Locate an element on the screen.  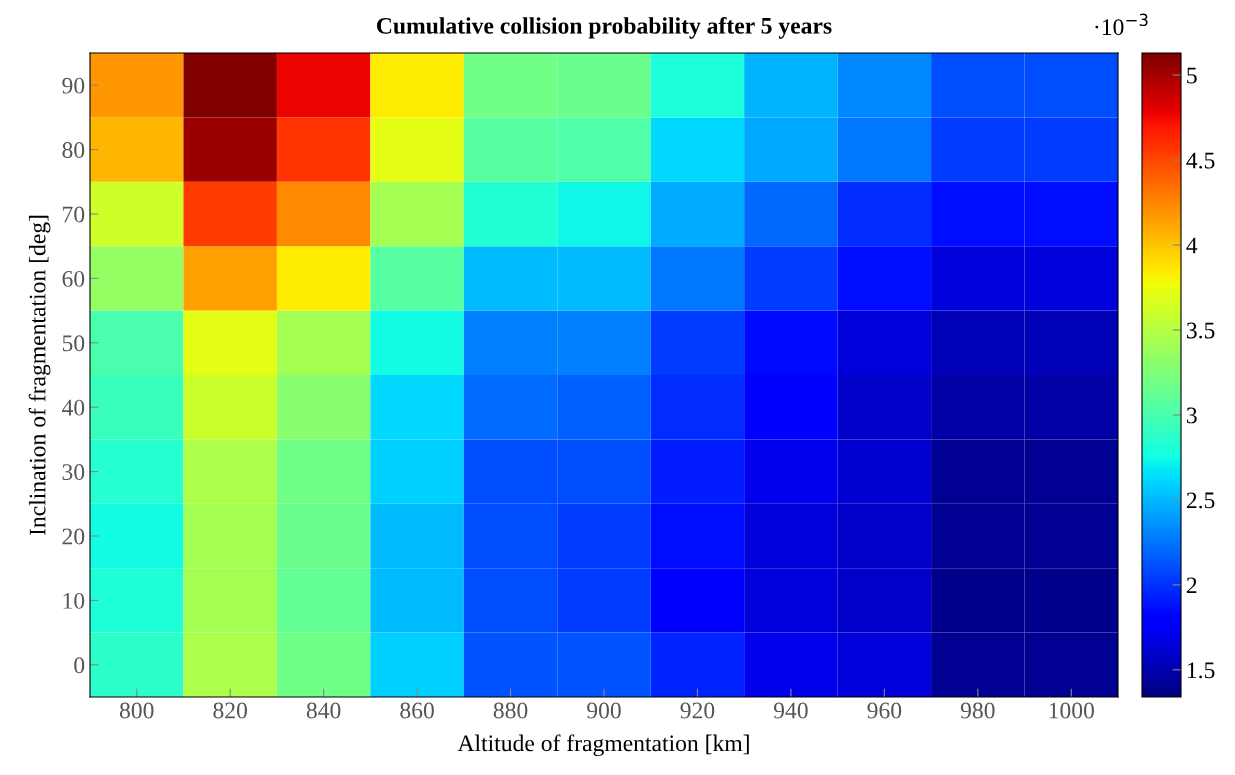
color-bar-title: ·10$^{−3}$ is located at coordinates (1121, 24).